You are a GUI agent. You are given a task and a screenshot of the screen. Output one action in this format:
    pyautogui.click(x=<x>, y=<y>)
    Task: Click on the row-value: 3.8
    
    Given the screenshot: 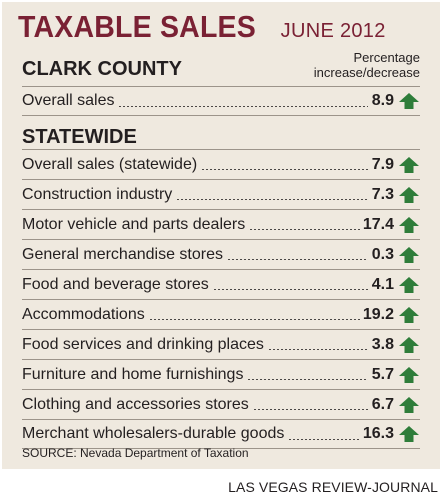 What is the action you would take?
    pyautogui.click(x=382, y=344)
    